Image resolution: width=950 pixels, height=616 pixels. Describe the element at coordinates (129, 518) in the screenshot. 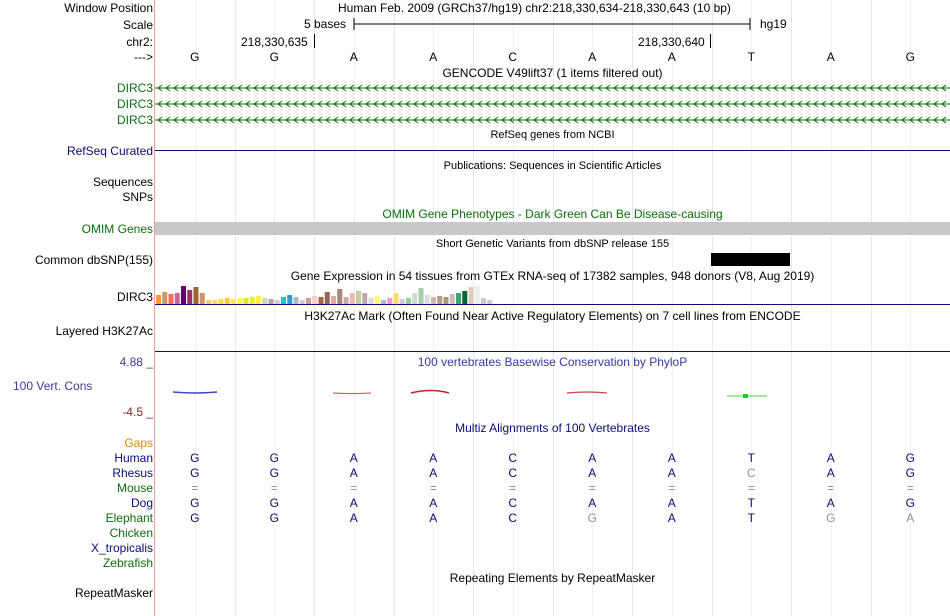

I see `species-label: Elephant` at that location.